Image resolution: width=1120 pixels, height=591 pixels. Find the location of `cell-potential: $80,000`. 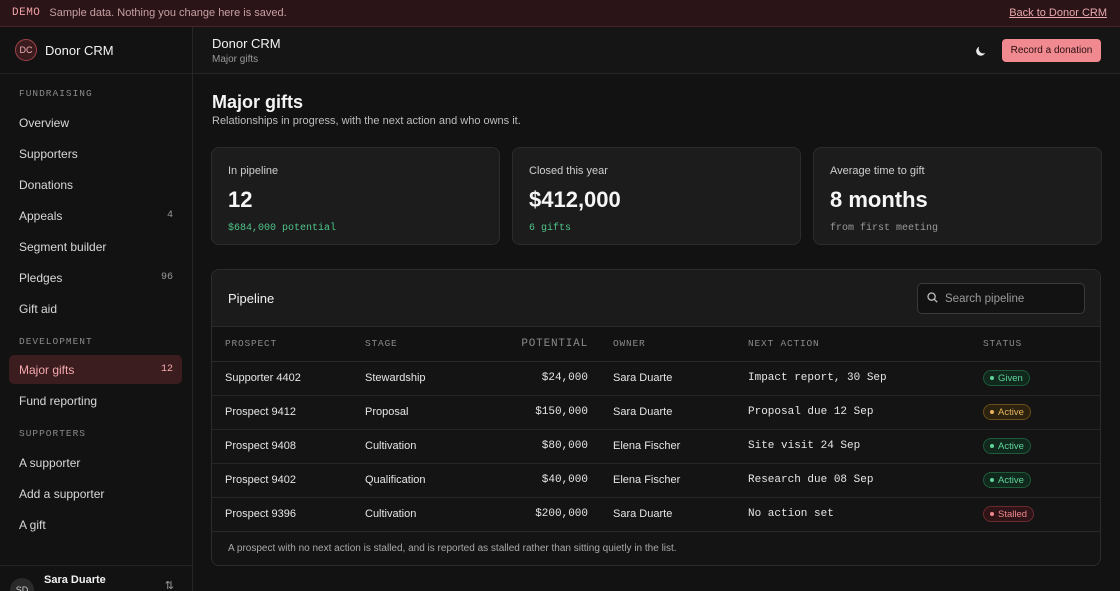

cell-potential: $80,000 is located at coordinates (546, 446).